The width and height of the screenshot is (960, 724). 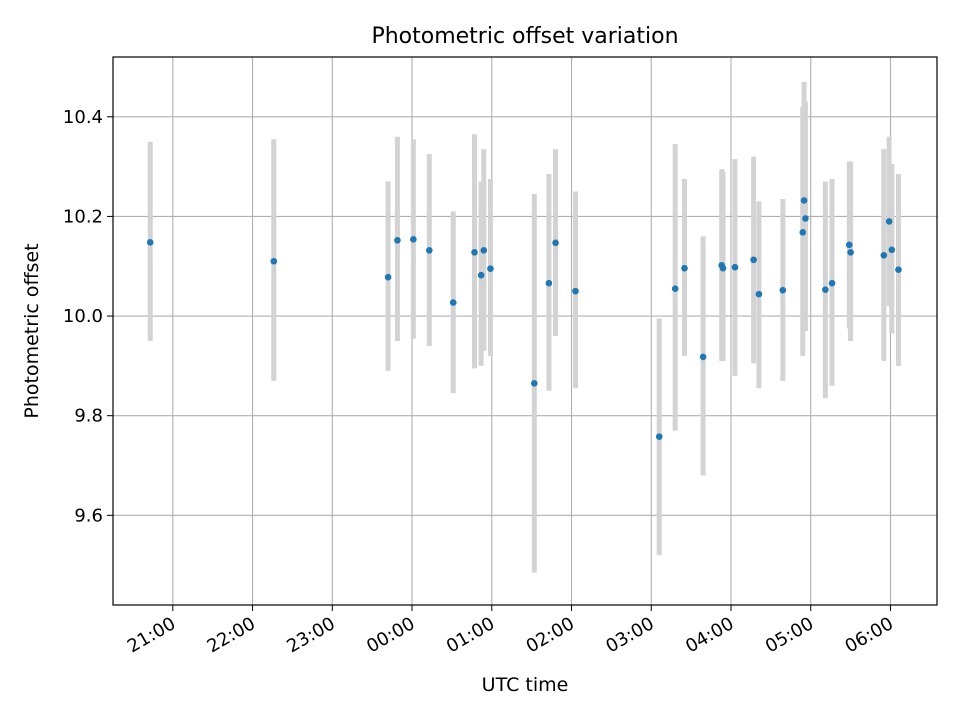 What do you see at coordinates (83, 117) in the screenshot?
I see `y-tick-label: 10.4` at bounding box center [83, 117].